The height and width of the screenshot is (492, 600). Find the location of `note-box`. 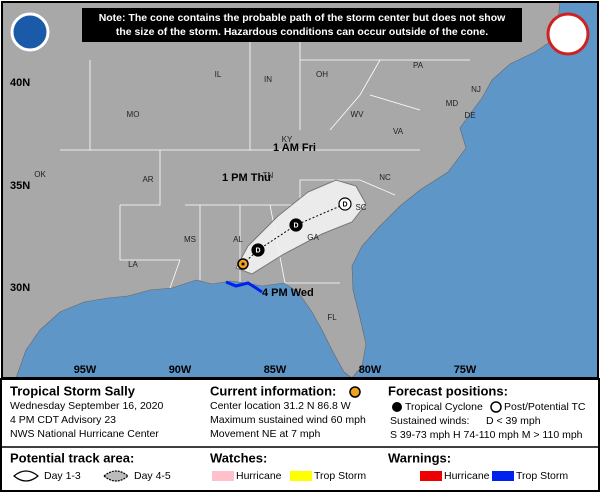

note-box is located at coordinates (302, 25).